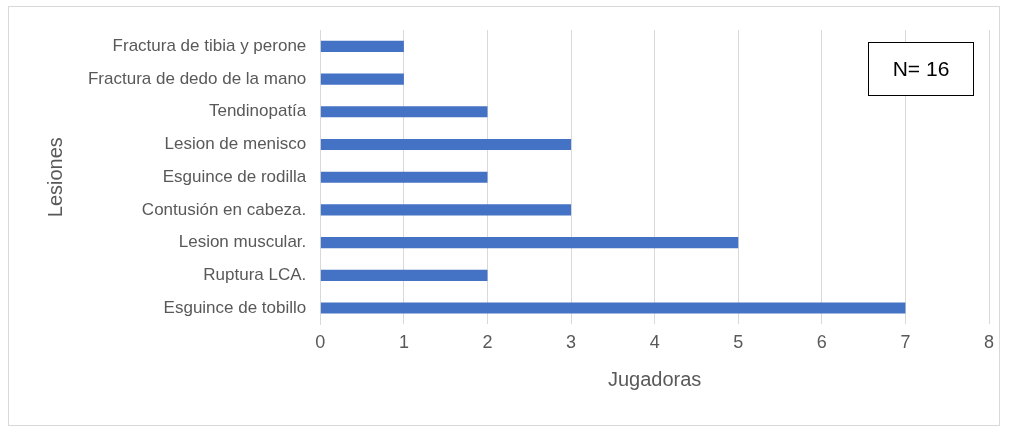 The height and width of the screenshot is (432, 1009). Describe the element at coordinates (738, 342) in the screenshot. I see `x-tick-label: 5` at that location.